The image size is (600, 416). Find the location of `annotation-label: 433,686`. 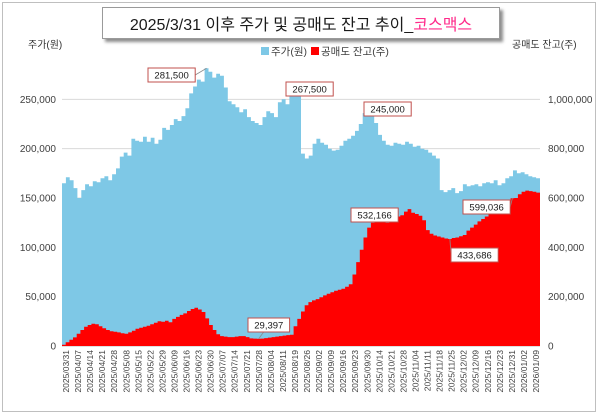

annotation-label: 433,686 is located at coordinates (474, 256).